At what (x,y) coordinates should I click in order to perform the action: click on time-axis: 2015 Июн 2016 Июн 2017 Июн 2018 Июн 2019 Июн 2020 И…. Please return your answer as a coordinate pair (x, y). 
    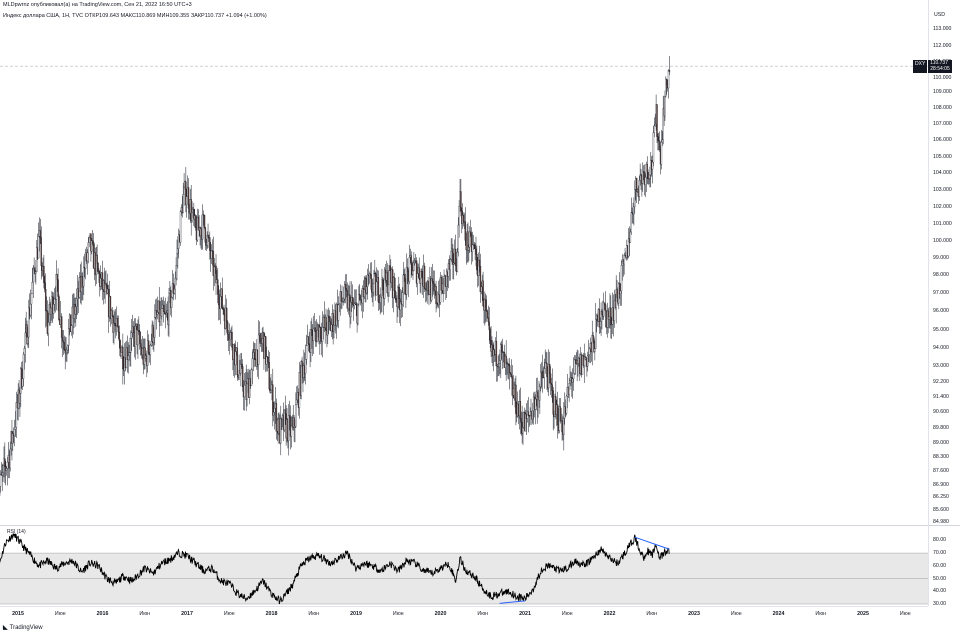
    Looking at the image, I should click on (464, 613).